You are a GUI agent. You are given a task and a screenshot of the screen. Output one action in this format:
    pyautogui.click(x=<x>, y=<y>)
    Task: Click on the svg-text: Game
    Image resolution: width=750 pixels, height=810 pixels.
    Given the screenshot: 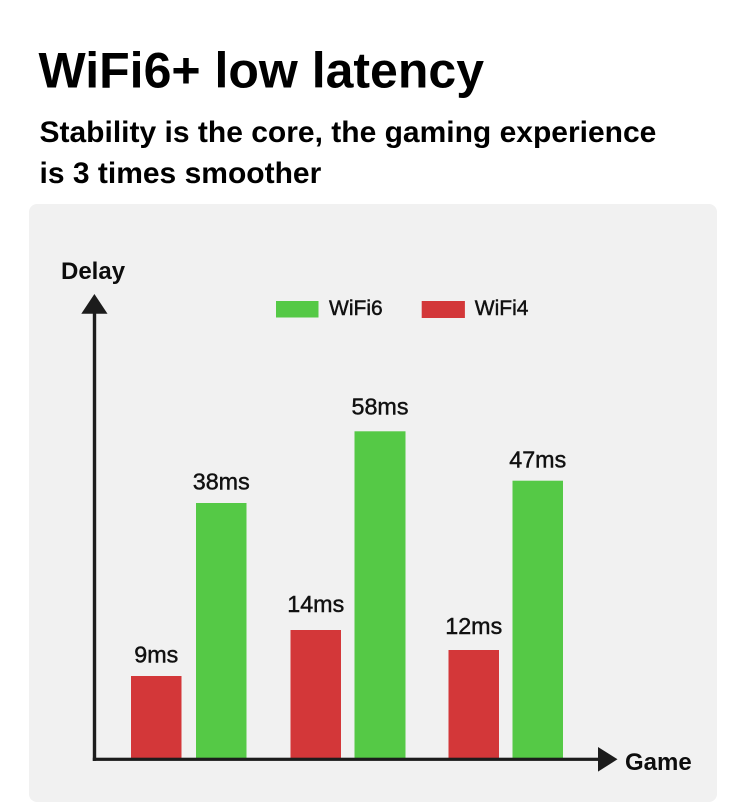 What is the action you would take?
    pyautogui.click(x=658, y=762)
    